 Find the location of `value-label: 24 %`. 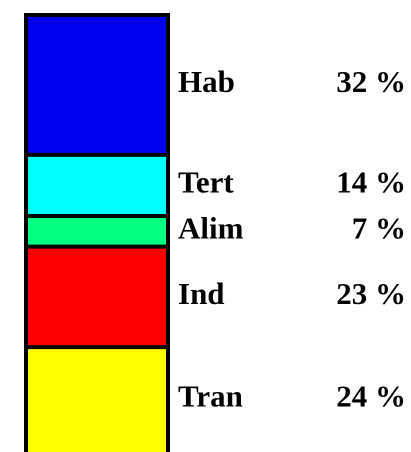

value-label: 24 % is located at coordinates (371, 396).